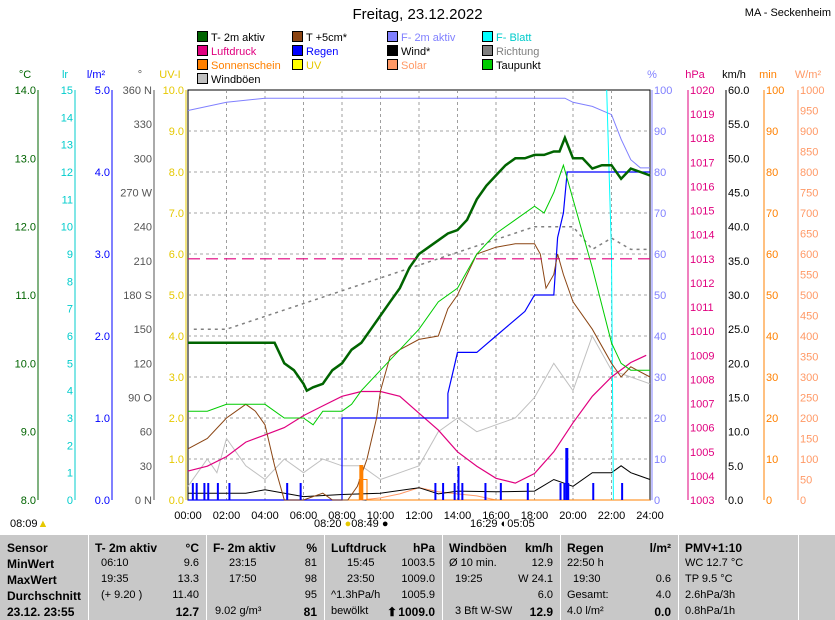 The image size is (835, 620). What do you see at coordinates (809, 255) in the screenshot?
I see `wm-axis-tick: 600` at bounding box center [809, 255].